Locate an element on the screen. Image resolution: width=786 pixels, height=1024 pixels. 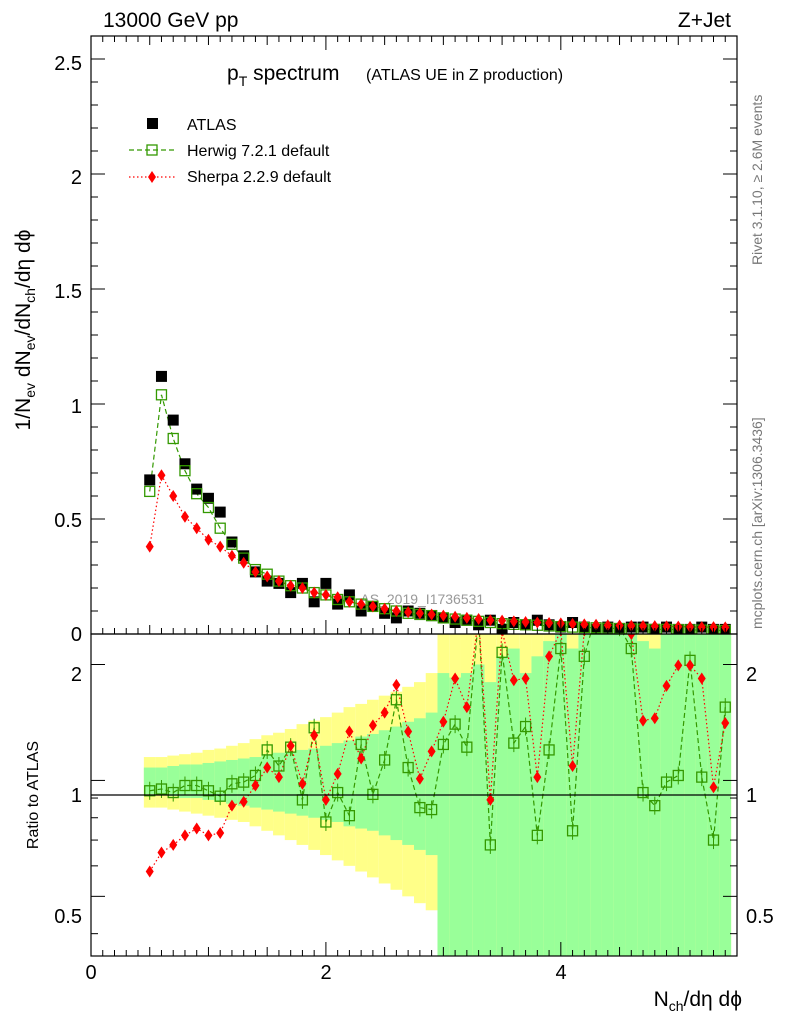
legend-herwig-label: Herwig 7.2.1 default is located at coordinates (258, 151).